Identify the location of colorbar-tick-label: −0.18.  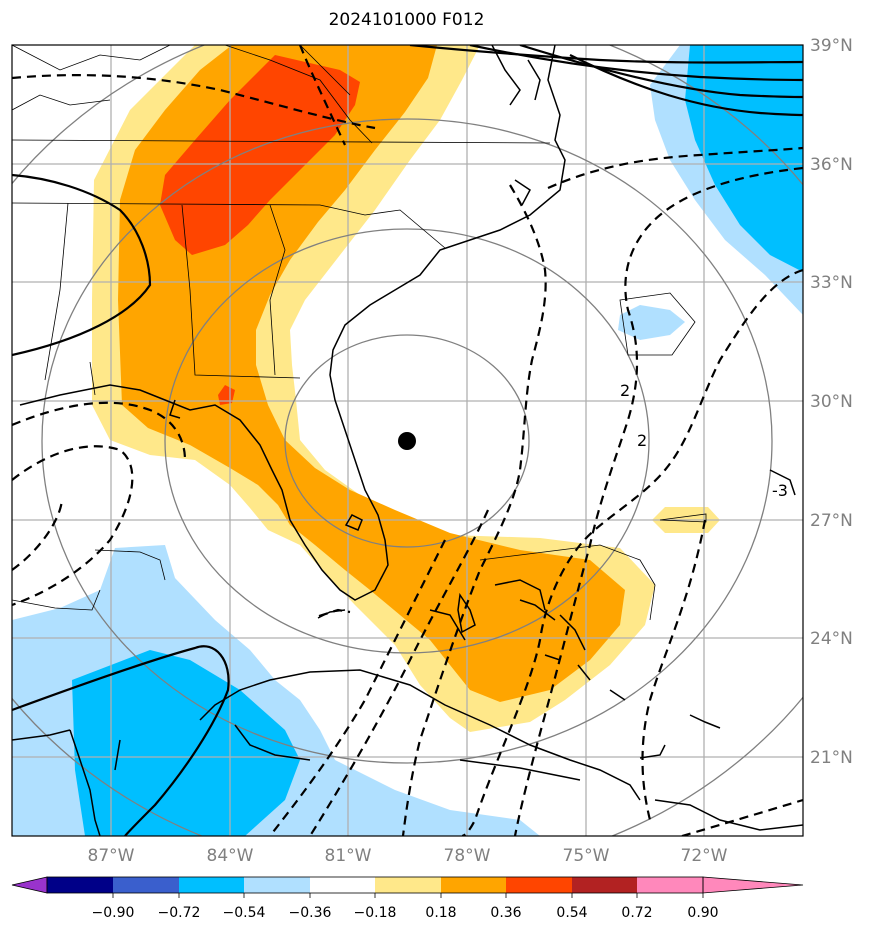
(375, 913).